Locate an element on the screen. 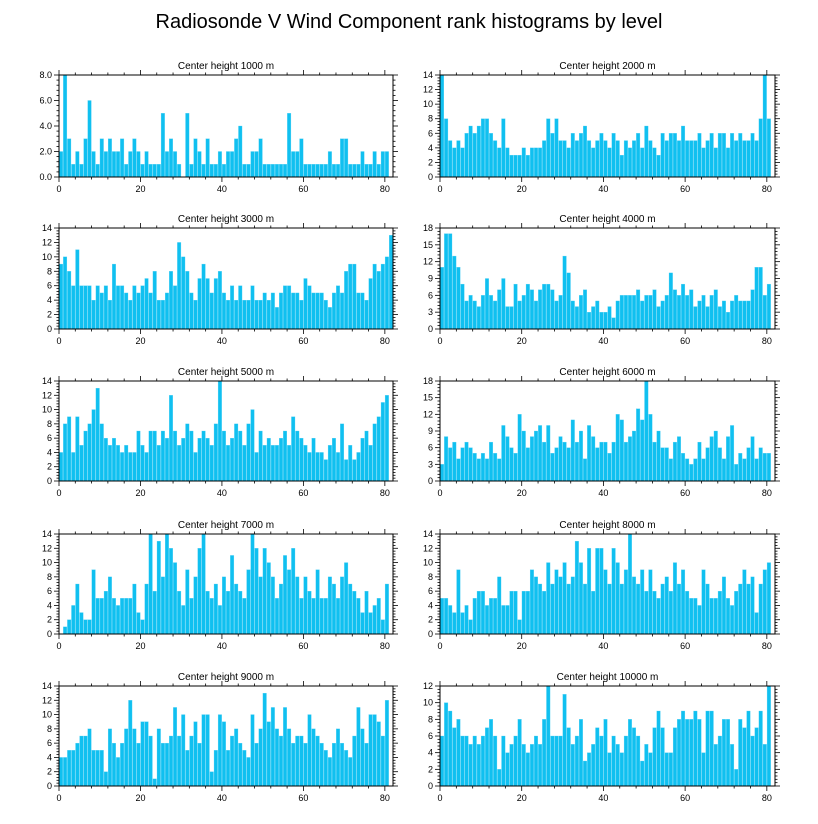 The image size is (818, 824). panel-title: Center height 1000 m is located at coordinates (226, 66).